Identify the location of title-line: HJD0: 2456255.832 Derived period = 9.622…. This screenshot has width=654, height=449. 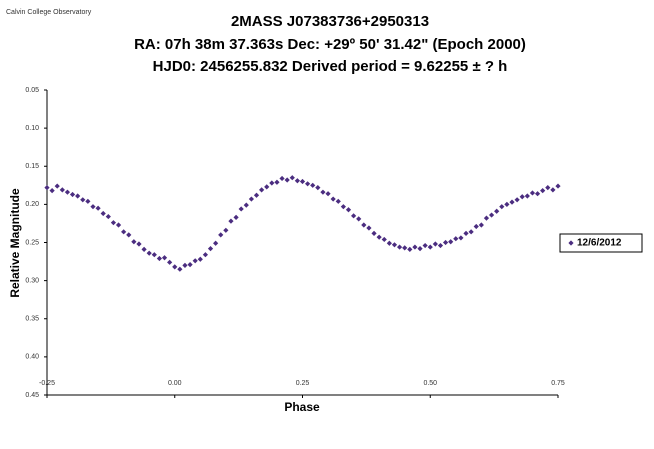
(330, 66).